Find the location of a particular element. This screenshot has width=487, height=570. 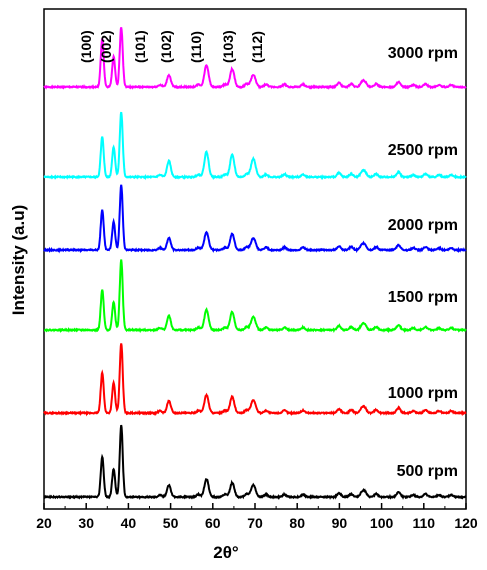

x-tick-label: 70 is located at coordinates (255, 523).